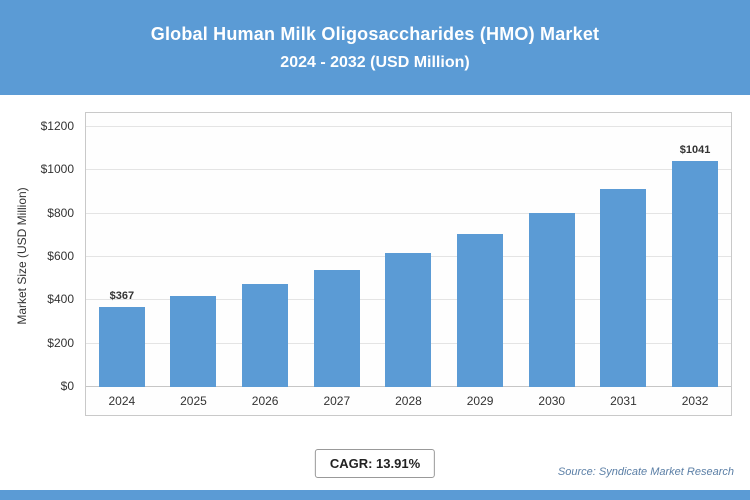 The height and width of the screenshot is (500, 750). I want to click on x-tick-label: 2031, so click(623, 401).